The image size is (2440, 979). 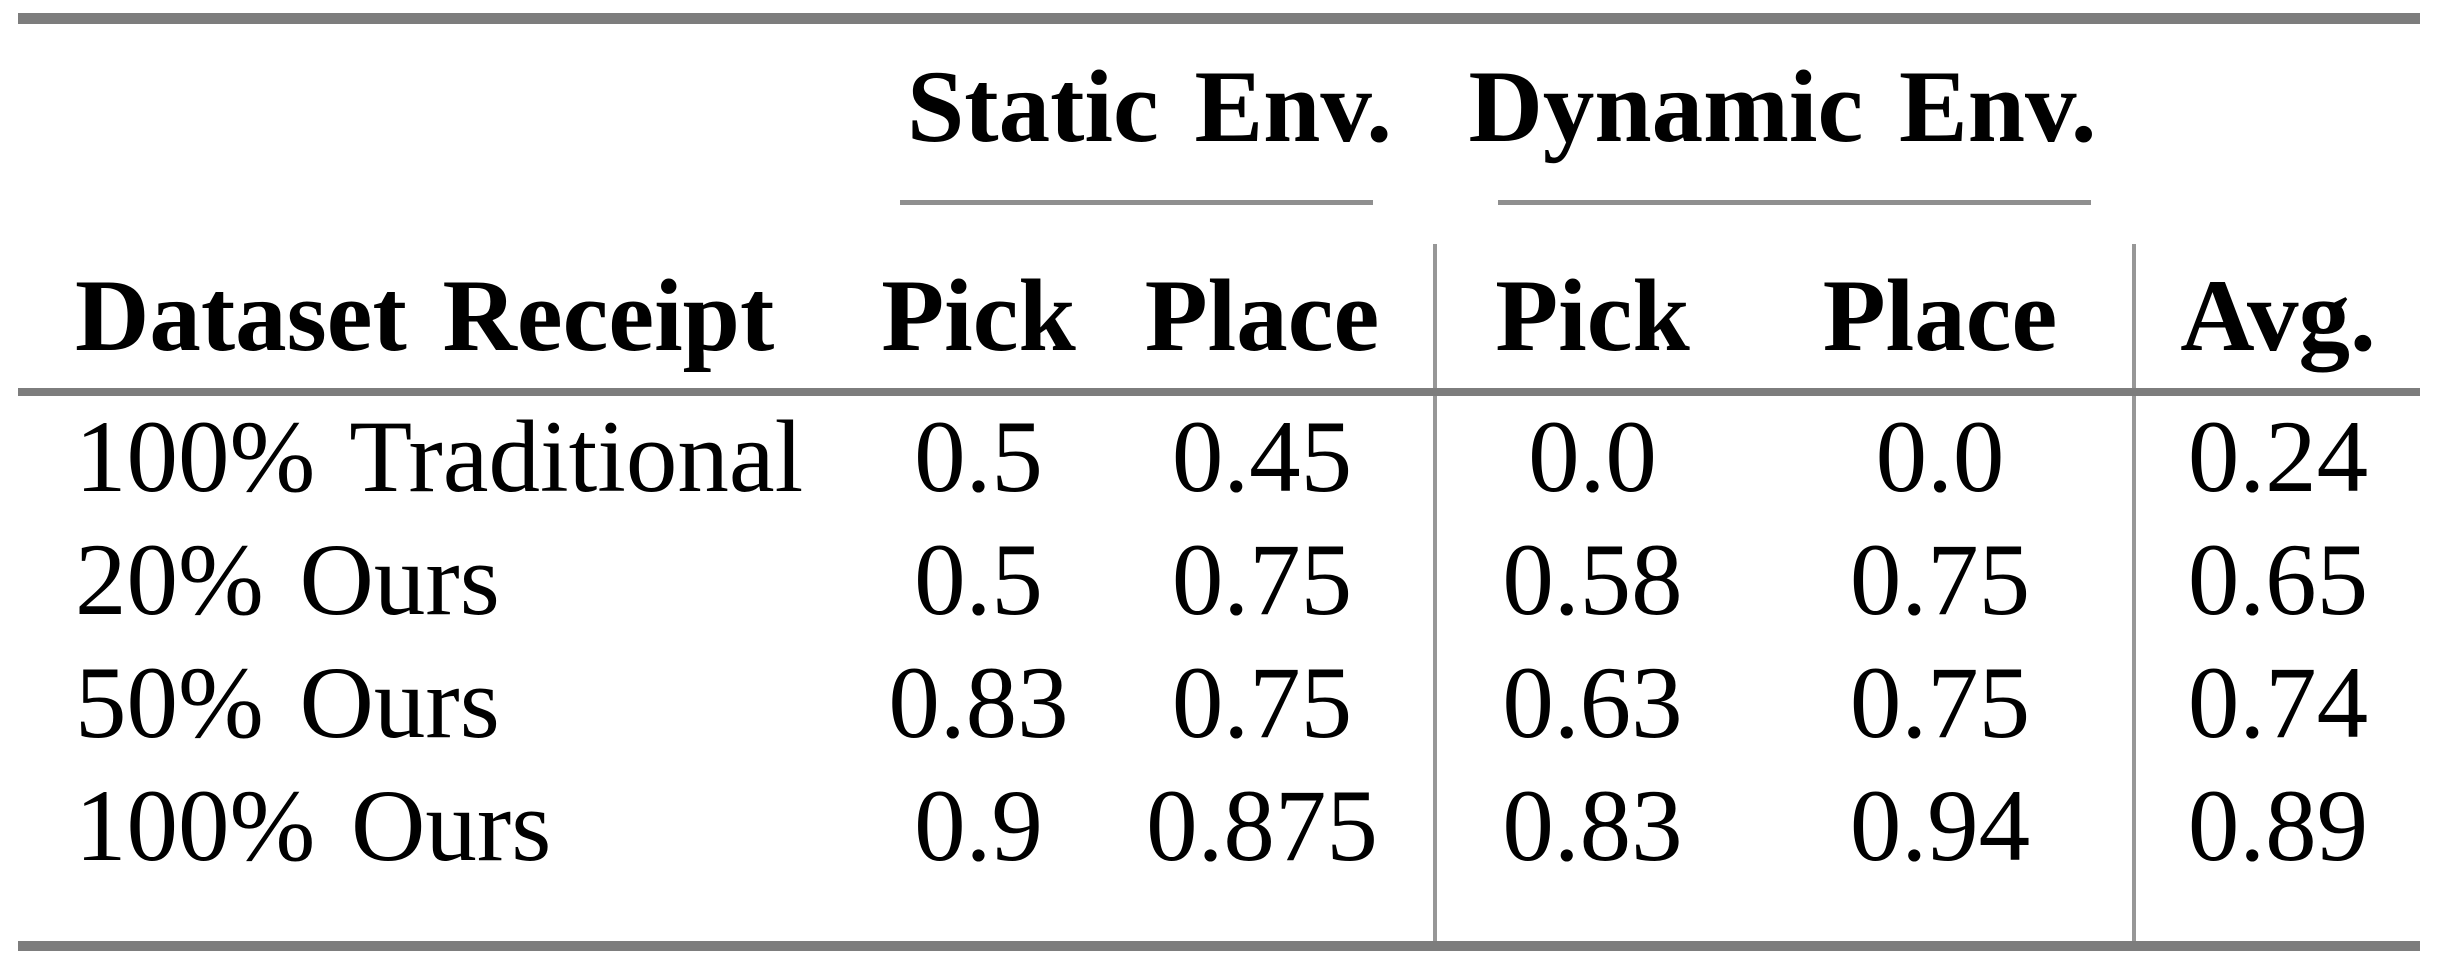 What do you see at coordinates (1590, 580) in the screenshot?
I see `dynamic-pick-value: 0.58` at bounding box center [1590, 580].